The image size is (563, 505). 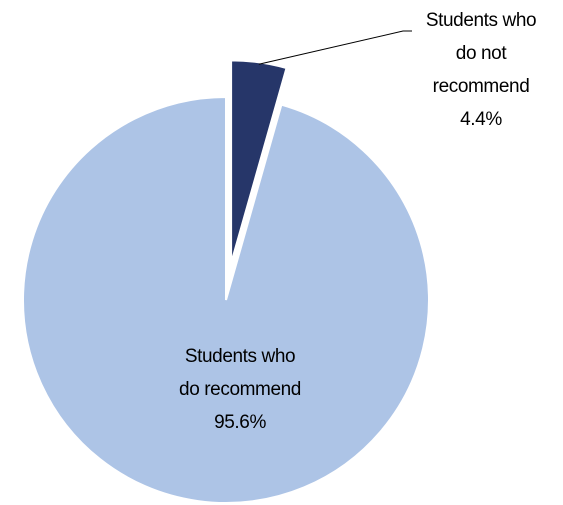 I want to click on slice-name: Students who do not recommend, so click(x=481, y=53).